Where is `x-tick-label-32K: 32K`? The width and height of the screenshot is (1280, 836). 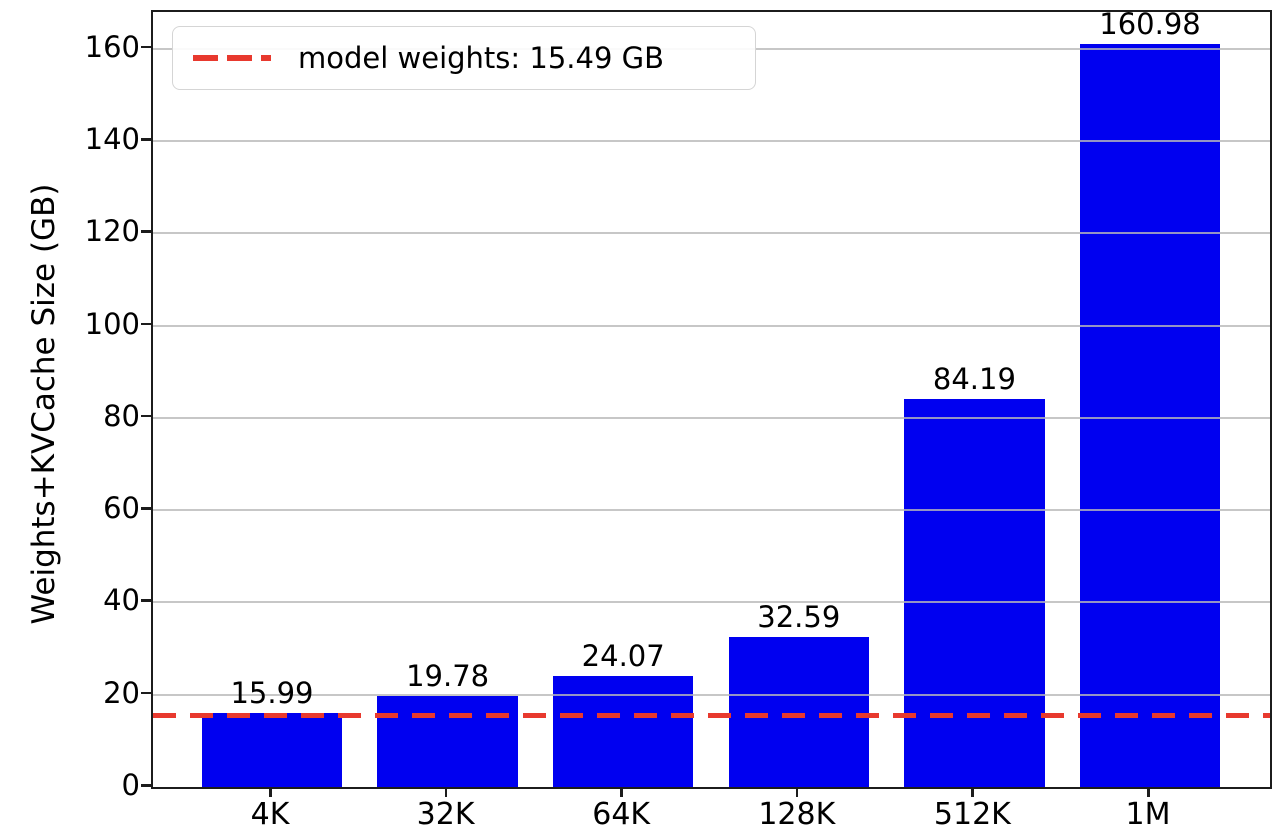 x-tick-label-32K: 32K is located at coordinates (445, 814).